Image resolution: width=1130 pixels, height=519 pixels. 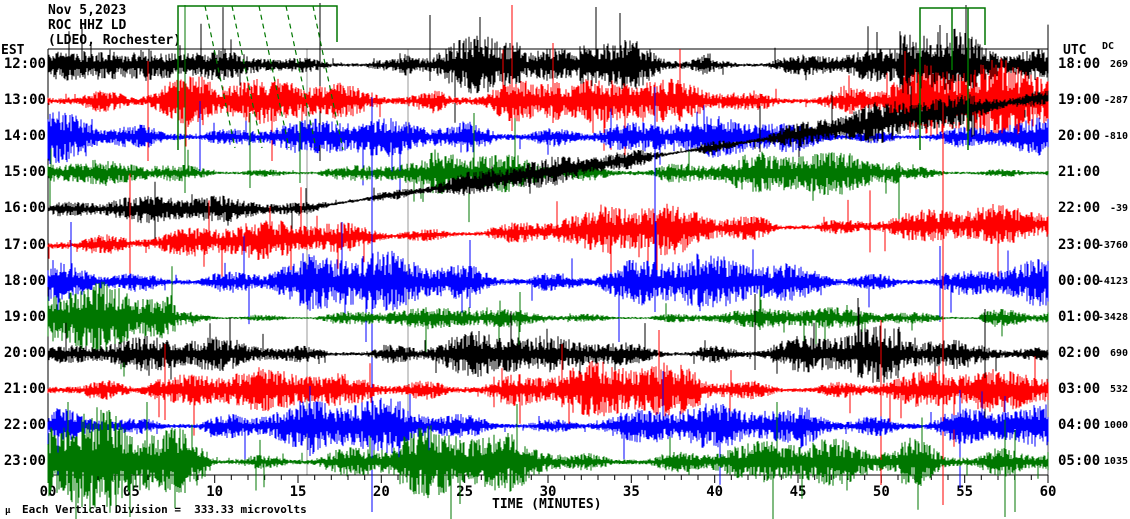 I want to click on utc-time-label: 23:00, so click(x=1079, y=245).